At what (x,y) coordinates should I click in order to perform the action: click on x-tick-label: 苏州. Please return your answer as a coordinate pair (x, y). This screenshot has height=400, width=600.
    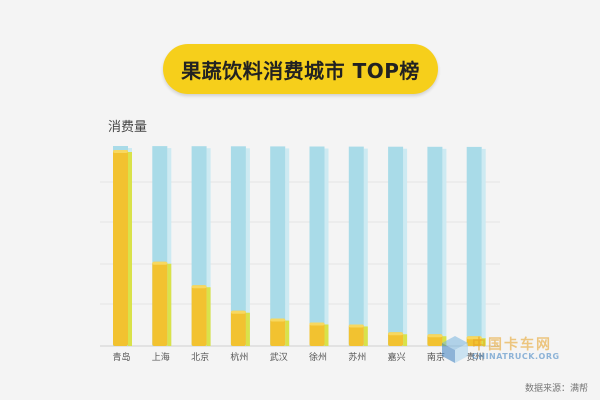
    Looking at the image, I should click on (357, 357).